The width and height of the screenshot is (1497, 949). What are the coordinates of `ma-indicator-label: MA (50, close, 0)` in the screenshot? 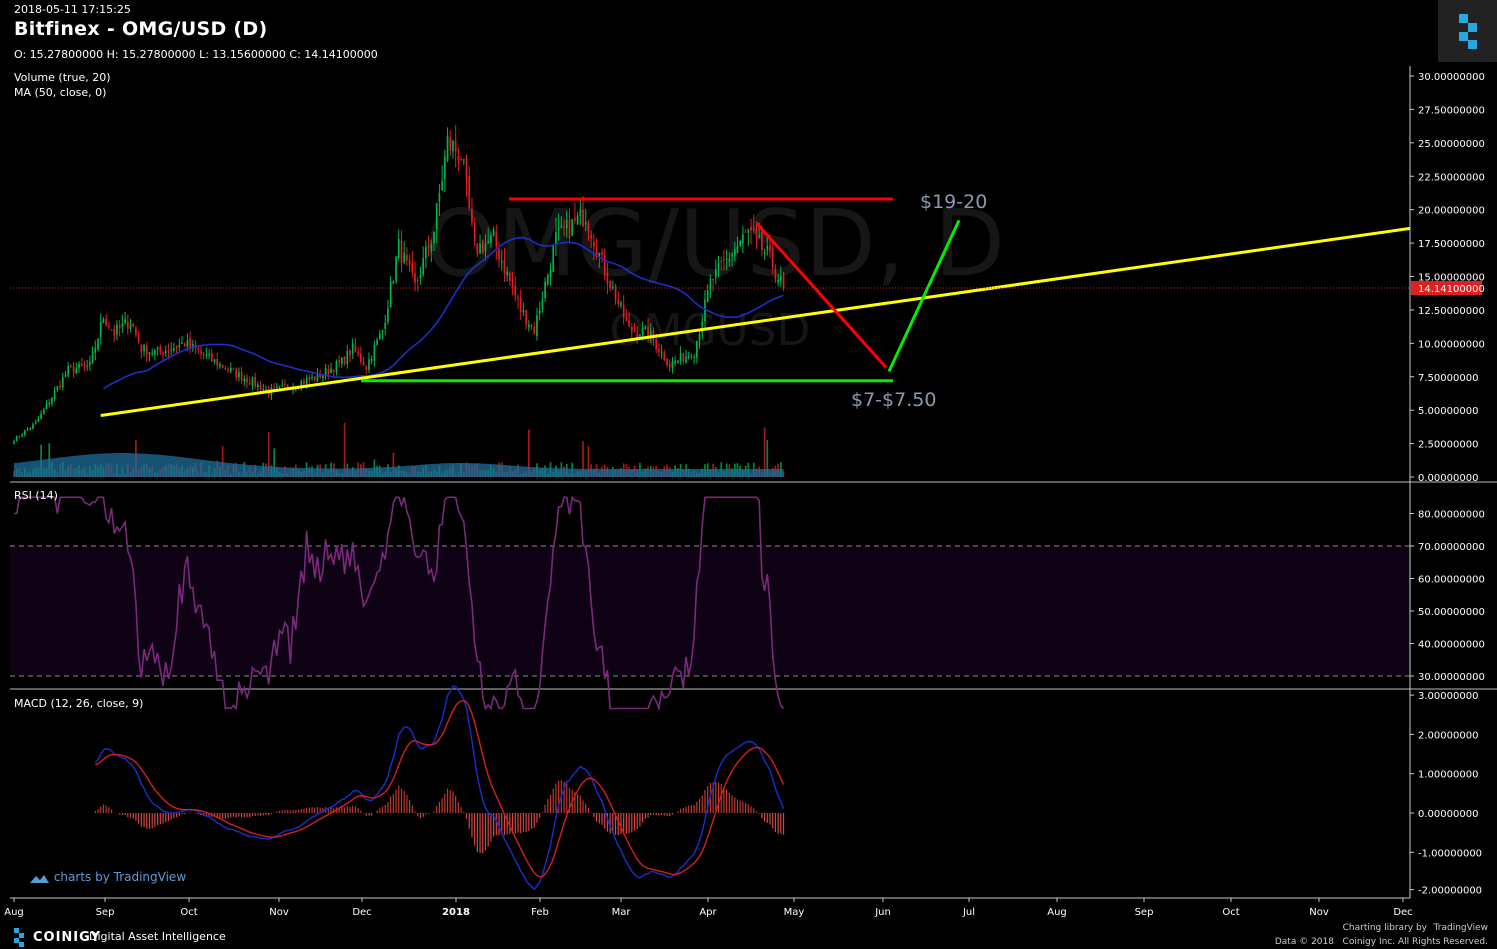 It's located at (60, 92).